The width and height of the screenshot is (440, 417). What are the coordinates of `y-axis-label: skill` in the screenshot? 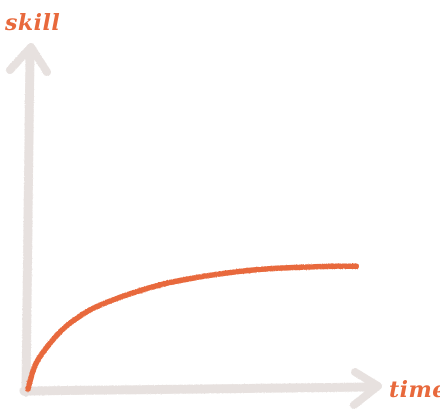 It's located at (32, 23).